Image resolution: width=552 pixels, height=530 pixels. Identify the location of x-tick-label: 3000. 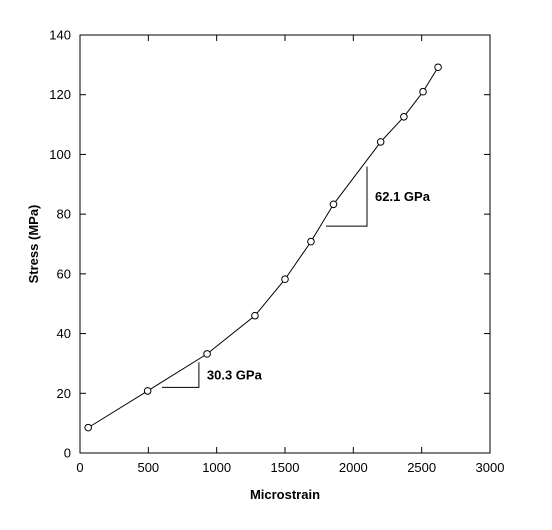
(490, 467).